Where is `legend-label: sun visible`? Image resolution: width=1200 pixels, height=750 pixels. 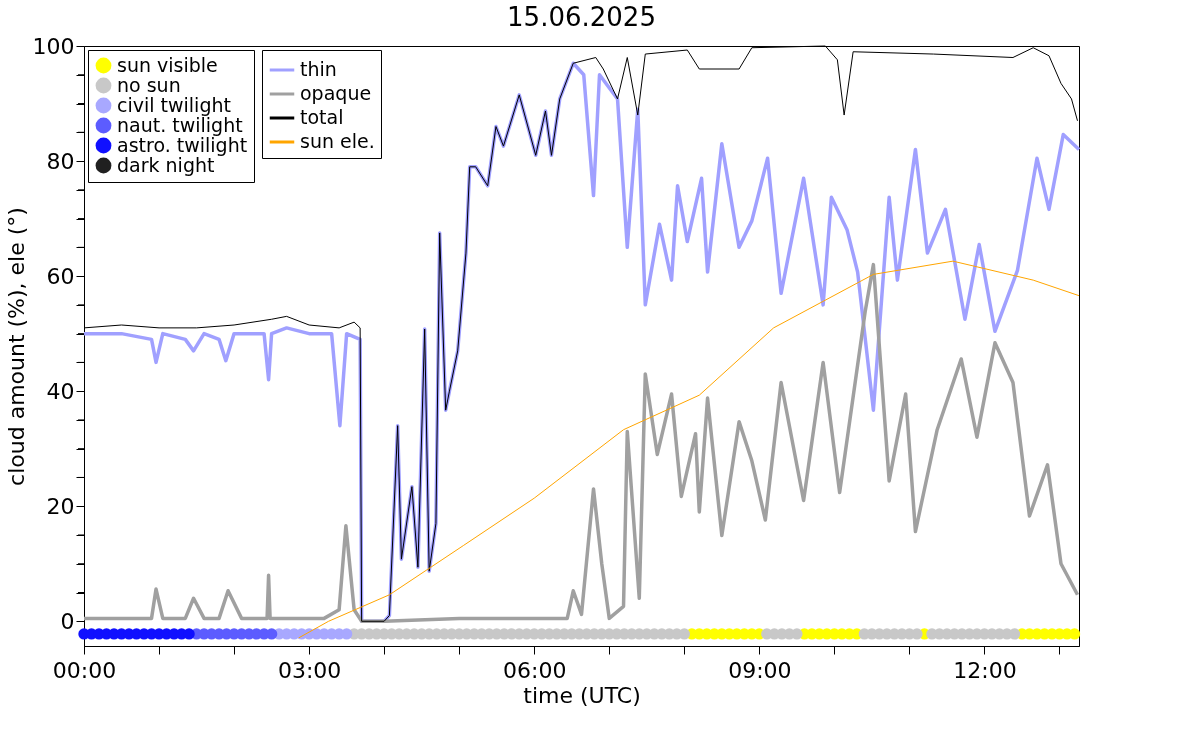
legend-label: sun visible is located at coordinates (167, 64).